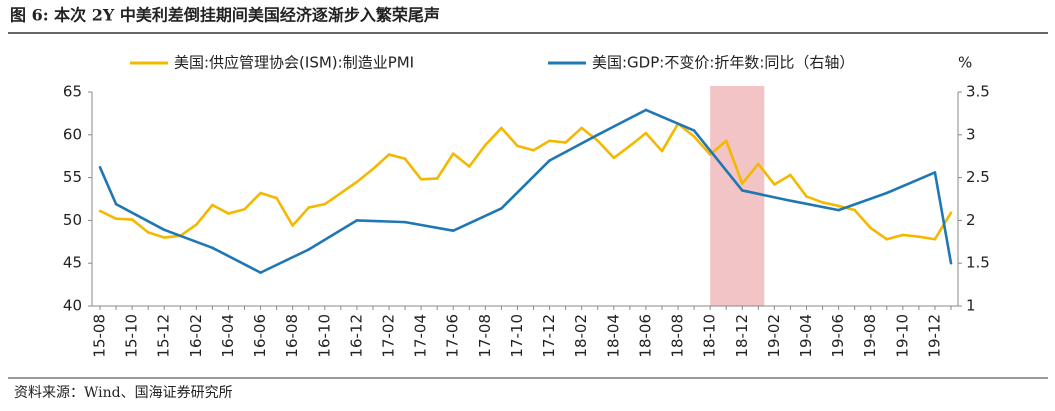 Image resolution: width=1055 pixels, height=411 pixels. What do you see at coordinates (72, 263) in the screenshot?
I see `y-tick-label: 45` at bounding box center [72, 263].